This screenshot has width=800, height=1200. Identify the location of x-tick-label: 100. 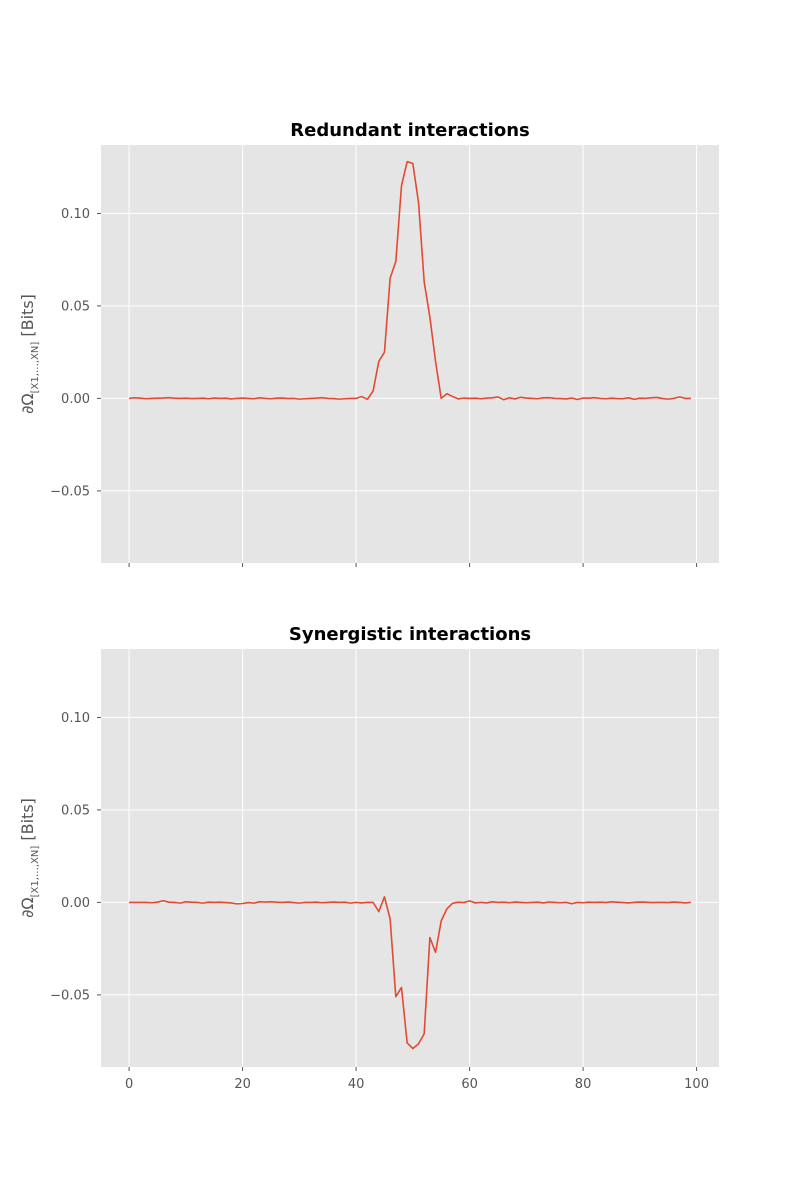
(696, 1084).